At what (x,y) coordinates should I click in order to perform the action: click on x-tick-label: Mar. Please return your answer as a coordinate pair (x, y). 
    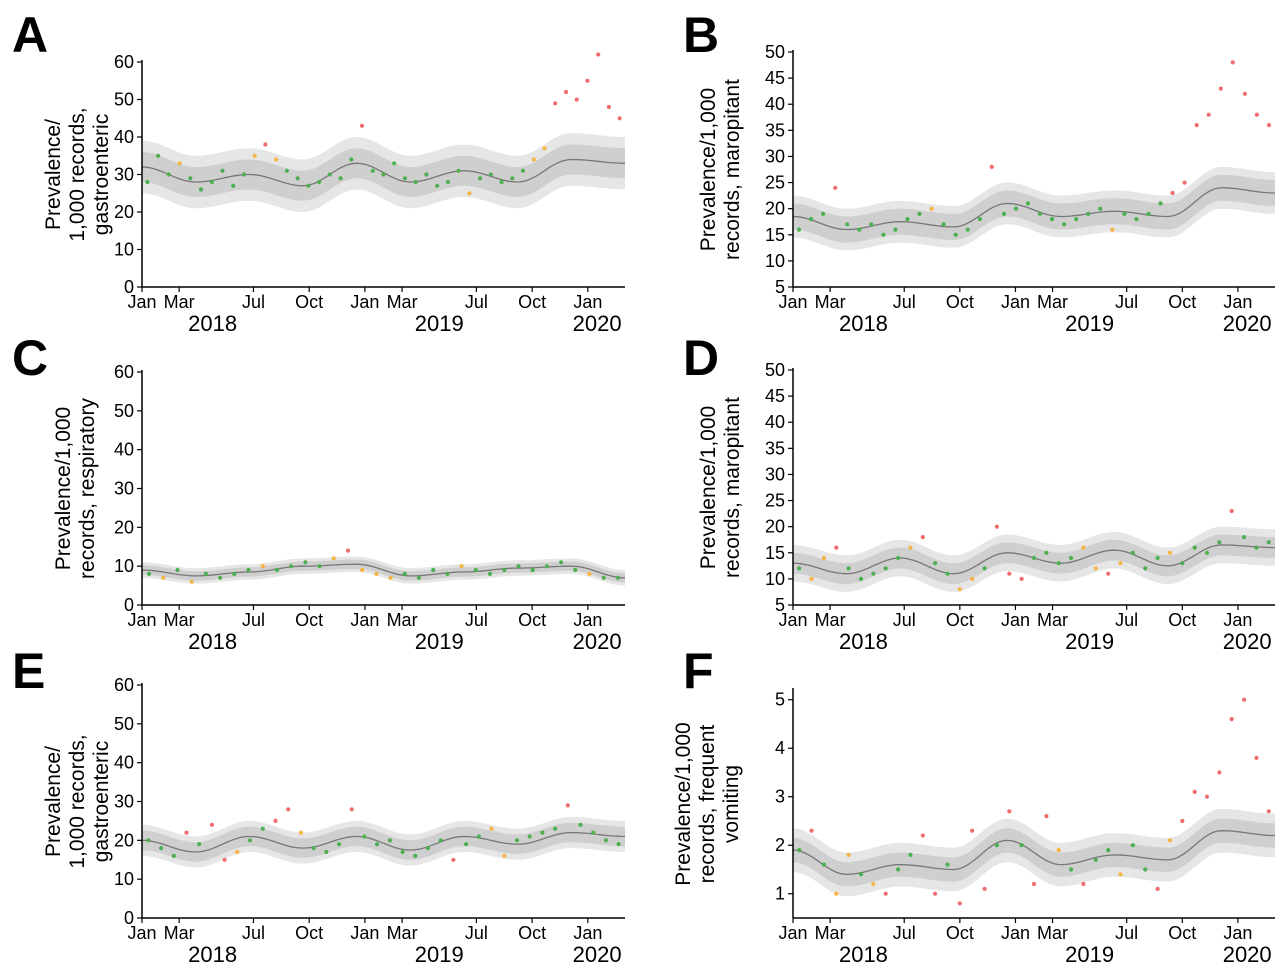
    Looking at the image, I should click on (402, 302).